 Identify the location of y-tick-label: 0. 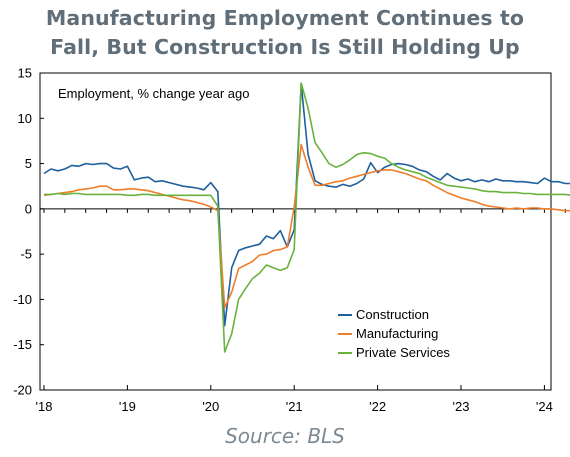
(28, 208).